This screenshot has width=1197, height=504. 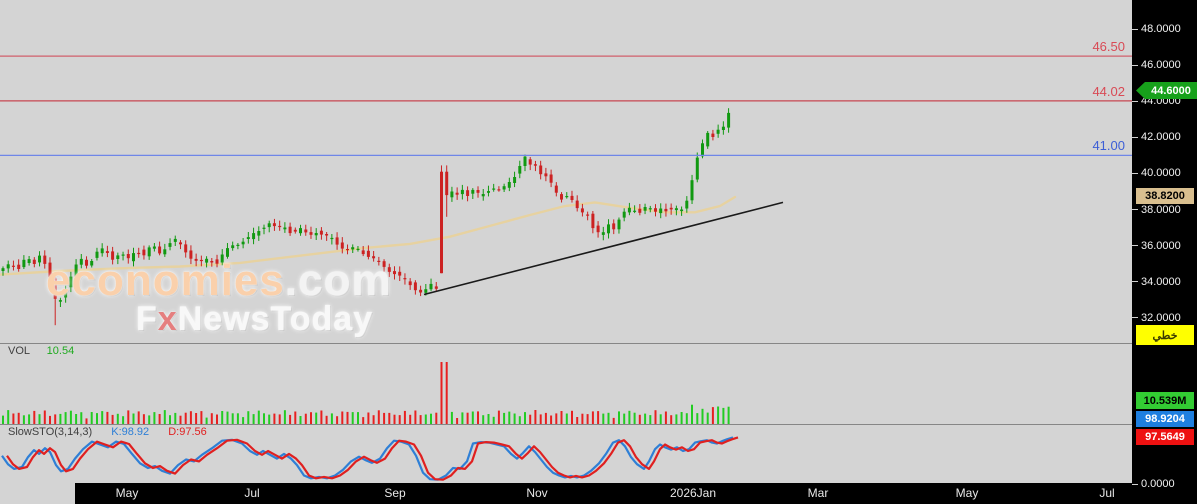 What do you see at coordinates (1165, 437) in the screenshot?
I see `sto-d-value-tag: 97.5649` at bounding box center [1165, 437].